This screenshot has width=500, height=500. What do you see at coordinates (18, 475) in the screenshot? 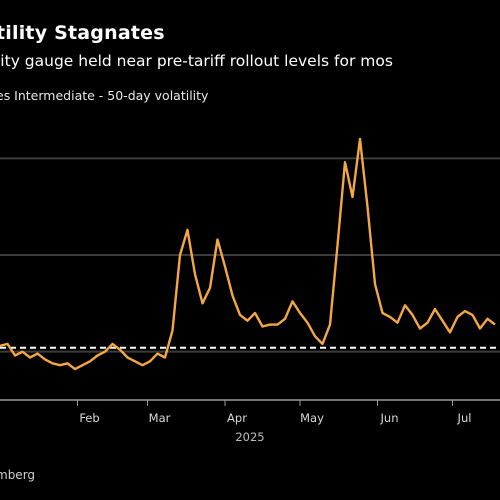
I see `source-label: mberg` at bounding box center [18, 475].